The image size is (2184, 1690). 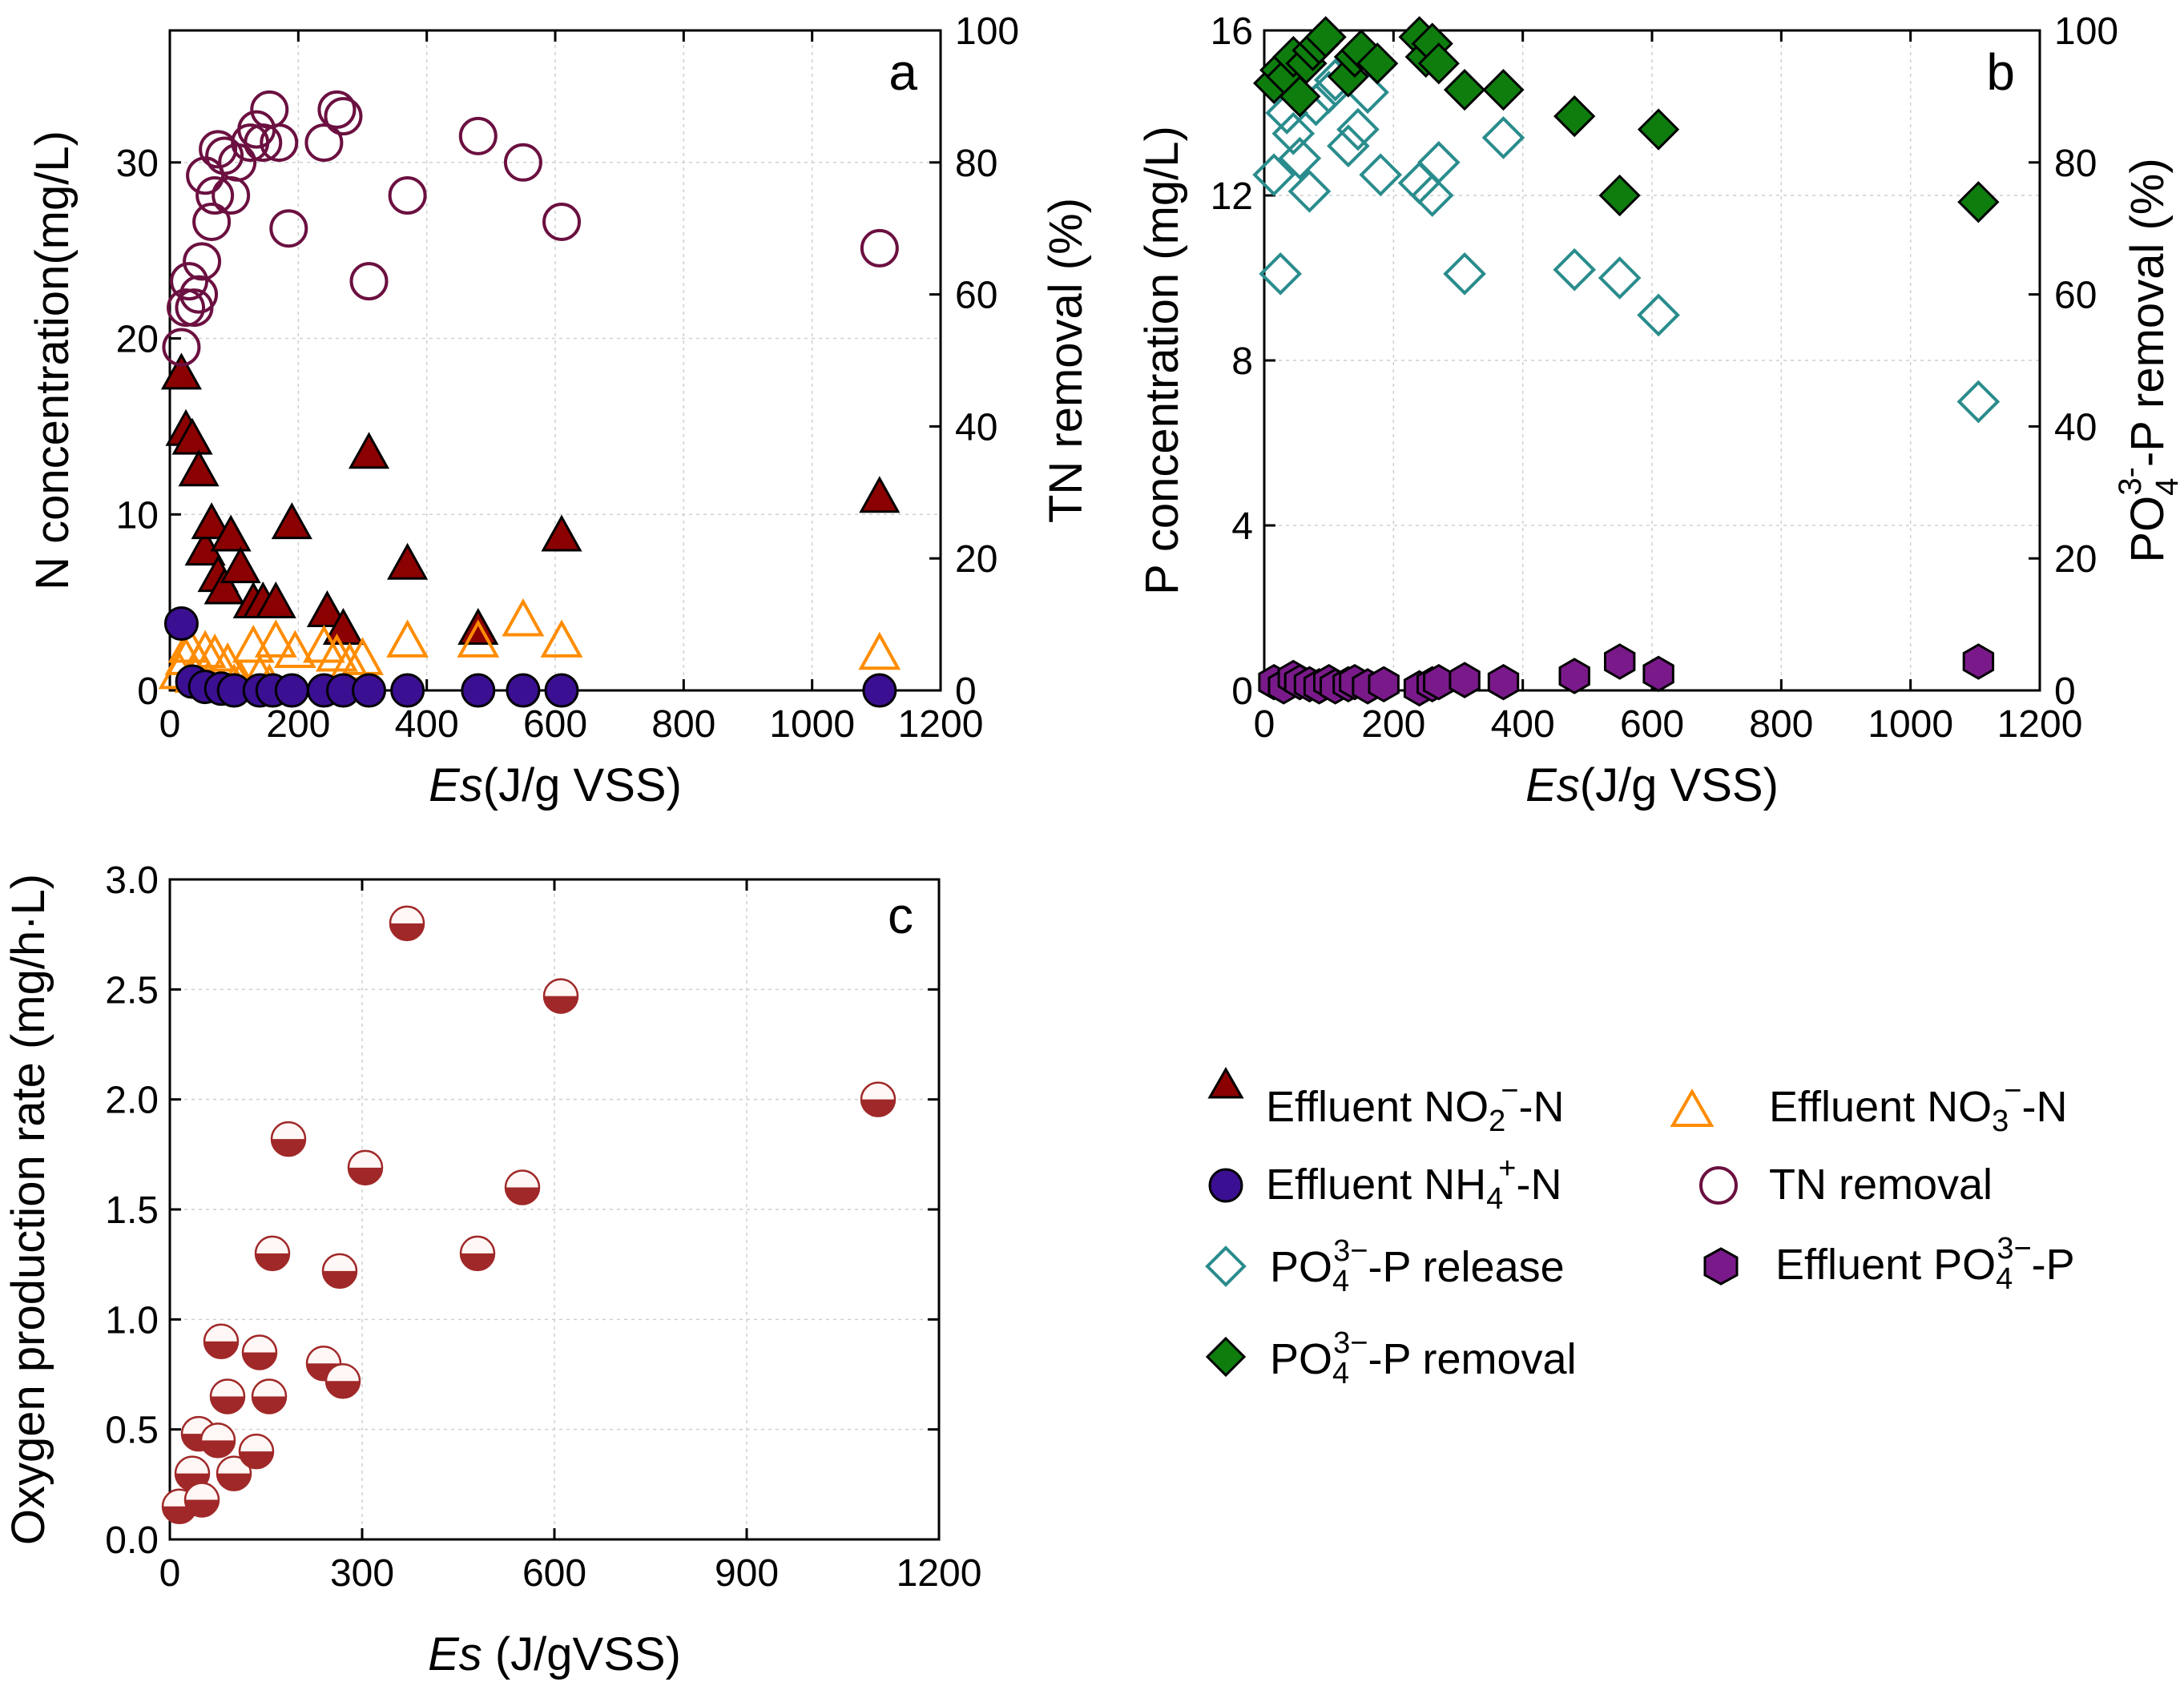 What do you see at coordinates (529, 399) in the screenshot?
I see `panel-a-marks` at bounding box center [529, 399].